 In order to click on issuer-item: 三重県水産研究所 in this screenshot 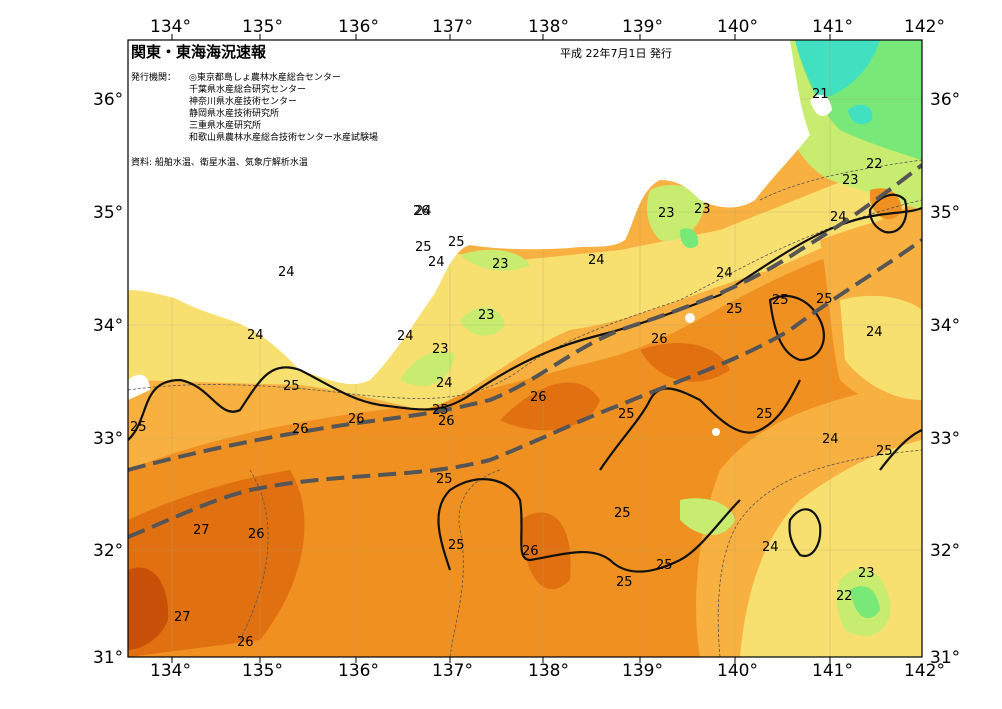, I will do `click(225, 126)`.